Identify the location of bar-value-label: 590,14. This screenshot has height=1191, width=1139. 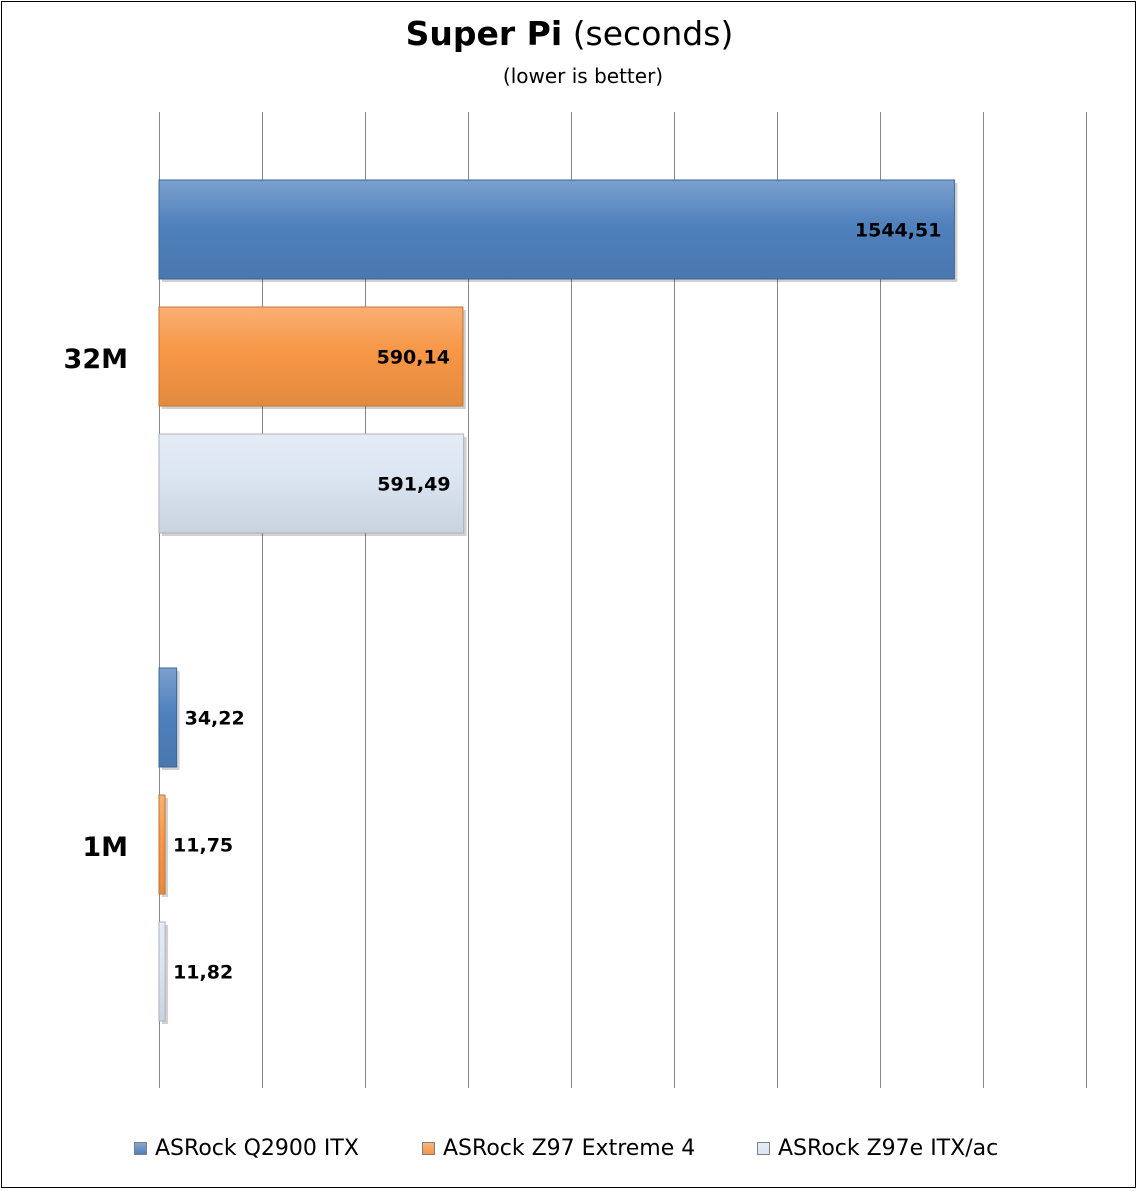
(413, 358).